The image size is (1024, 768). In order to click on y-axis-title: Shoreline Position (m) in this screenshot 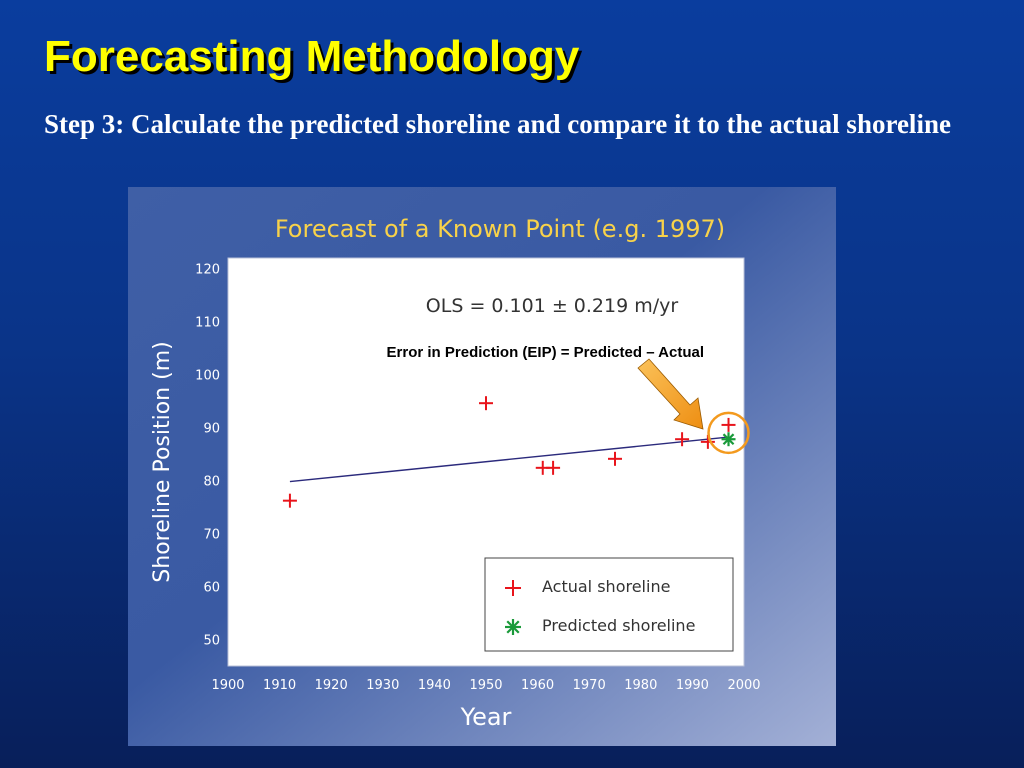, I will do `click(162, 461)`.